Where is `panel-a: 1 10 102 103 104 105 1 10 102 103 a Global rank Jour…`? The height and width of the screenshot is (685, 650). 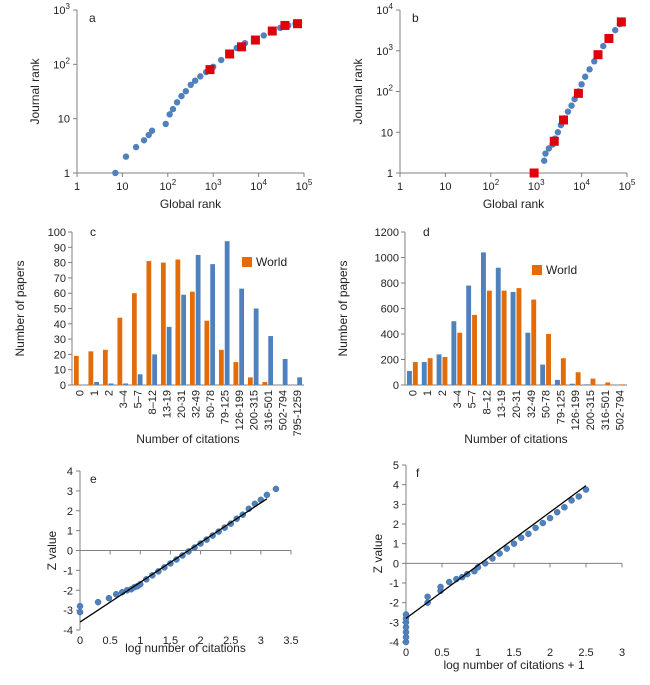 panel-a: 1 10 102 103 104 105 1 10 102 103 a Global rank Jour… is located at coordinates (170, 106).